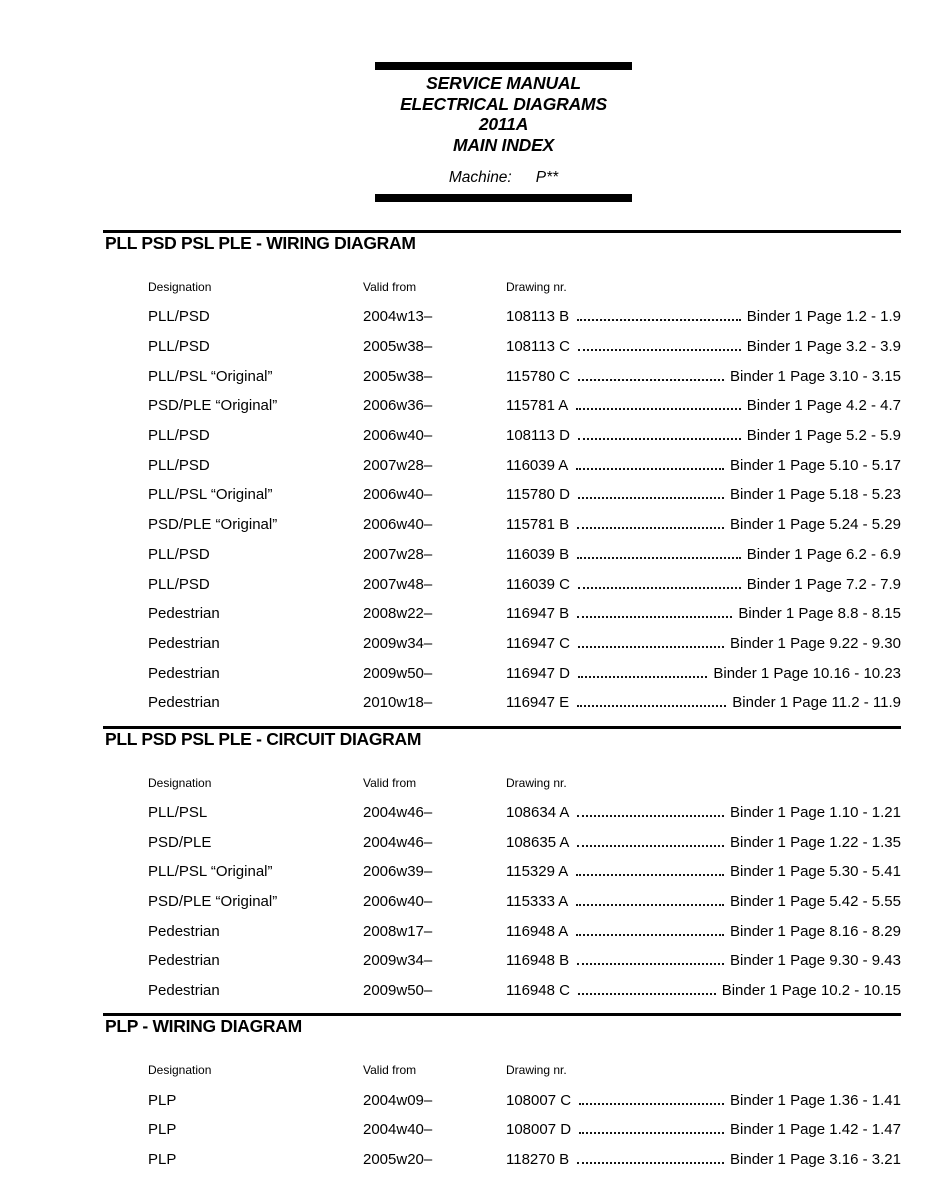 The height and width of the screenshot is (1193, 944). I want to click on drawing-number: 115781 A, so click(537, 406).